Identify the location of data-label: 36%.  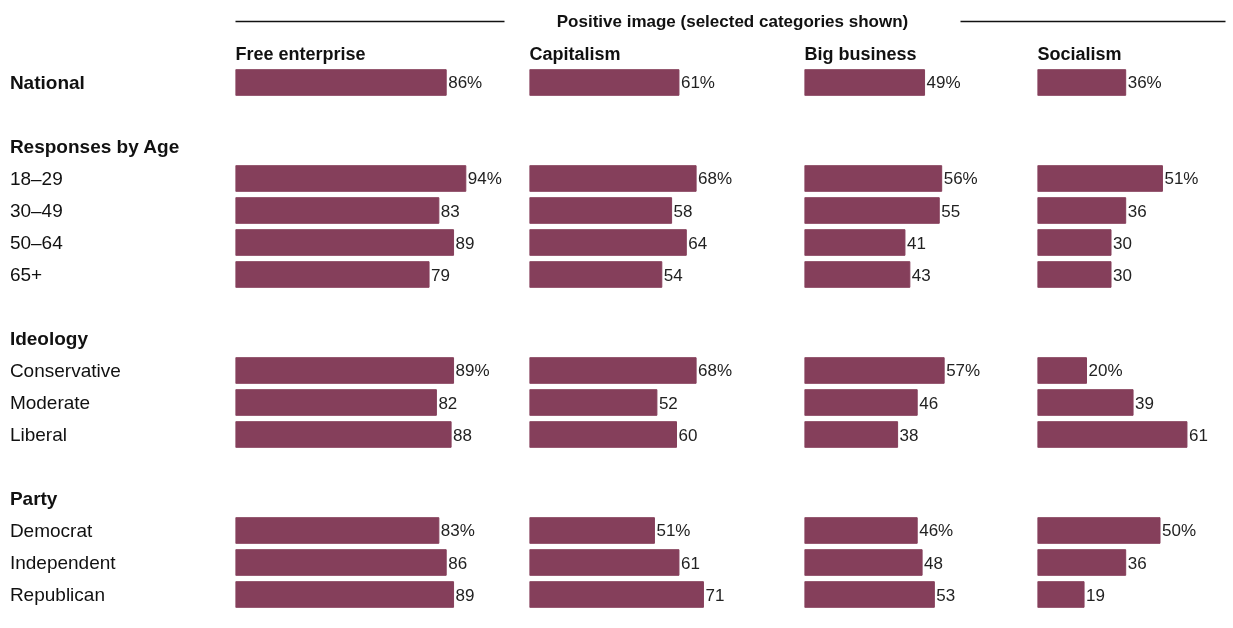
(1144, 82).